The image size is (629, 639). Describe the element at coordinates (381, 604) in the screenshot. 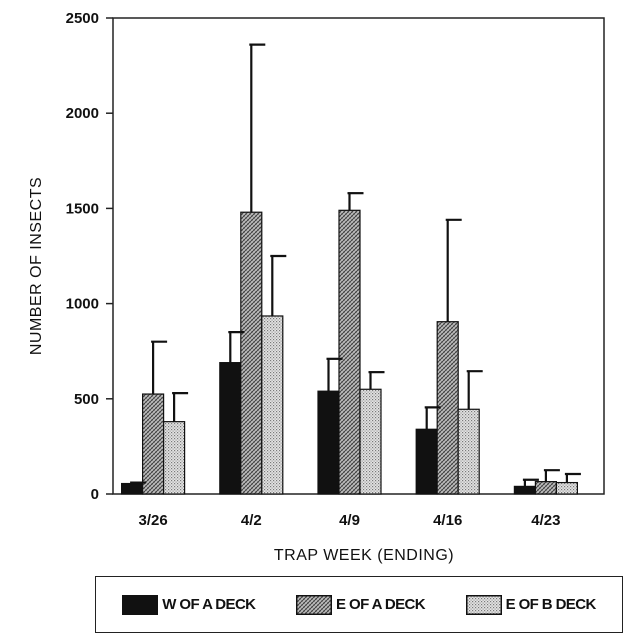

I see `legend-label: E OF A DECK` at that location.